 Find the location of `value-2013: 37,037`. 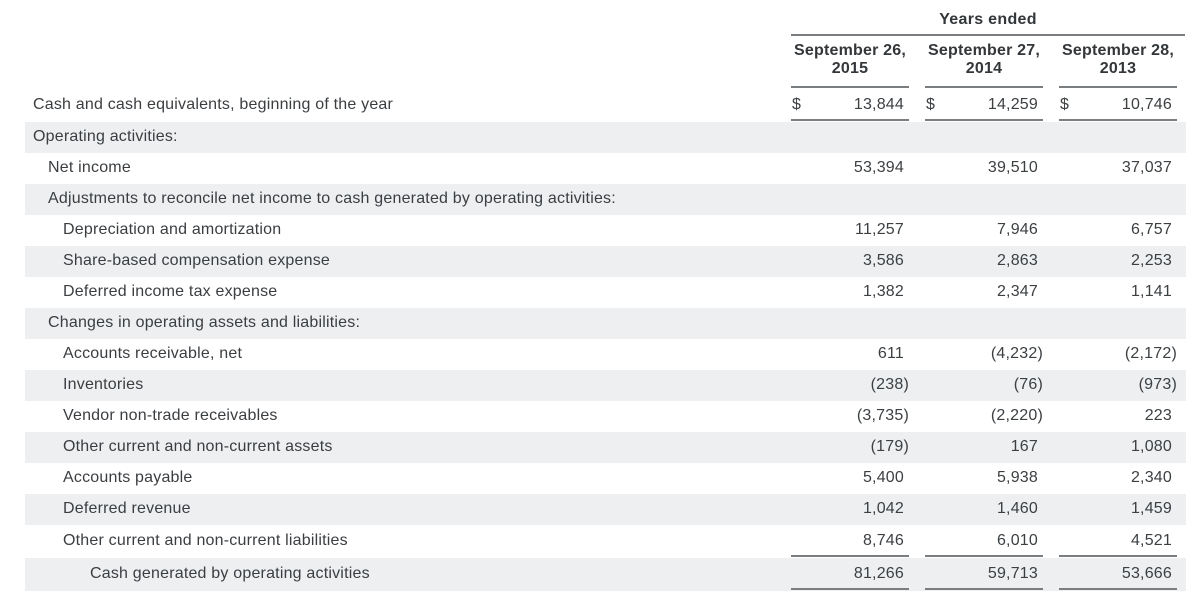

value-2013: 37,037 is located at coordinates (1146, 167).